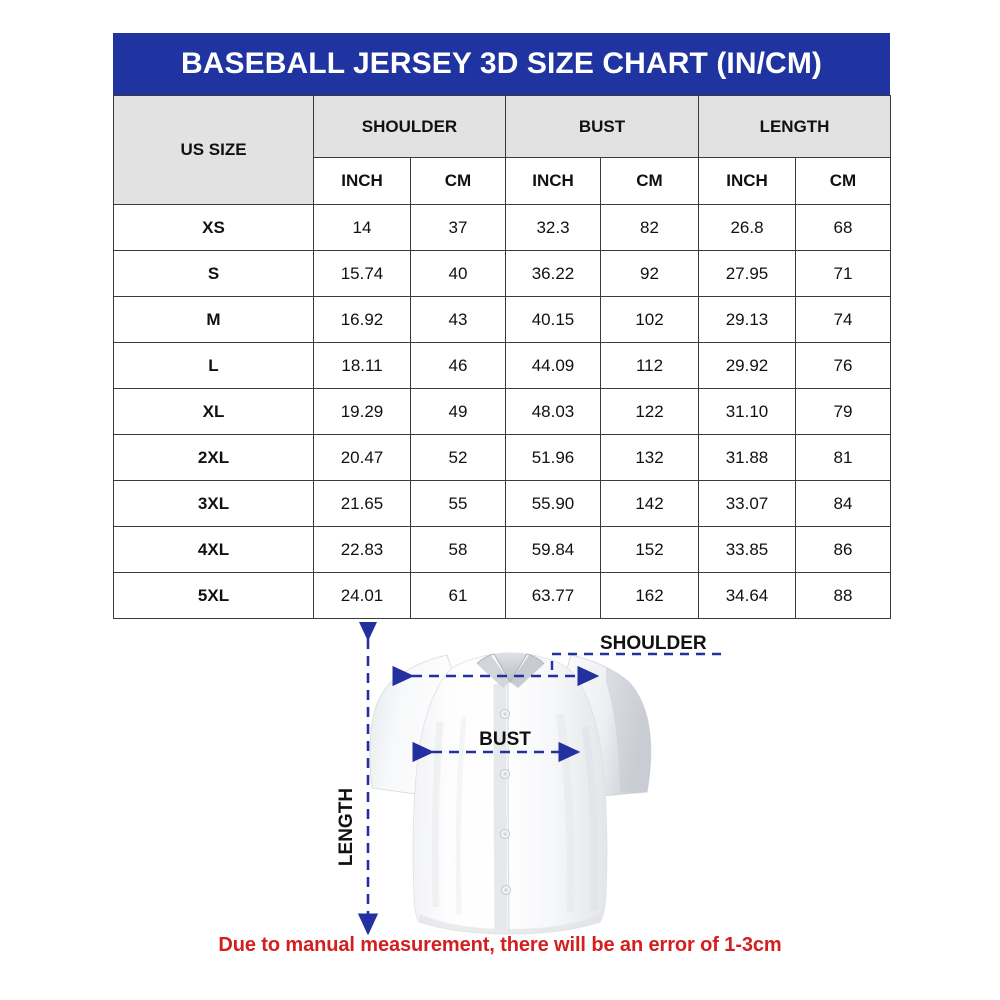 The height and width of the screenshot is (1000, 1000). Describe the element at coordinates (649, 411) in the screenshot. I see `cell-bust-cm: 122` at that location.